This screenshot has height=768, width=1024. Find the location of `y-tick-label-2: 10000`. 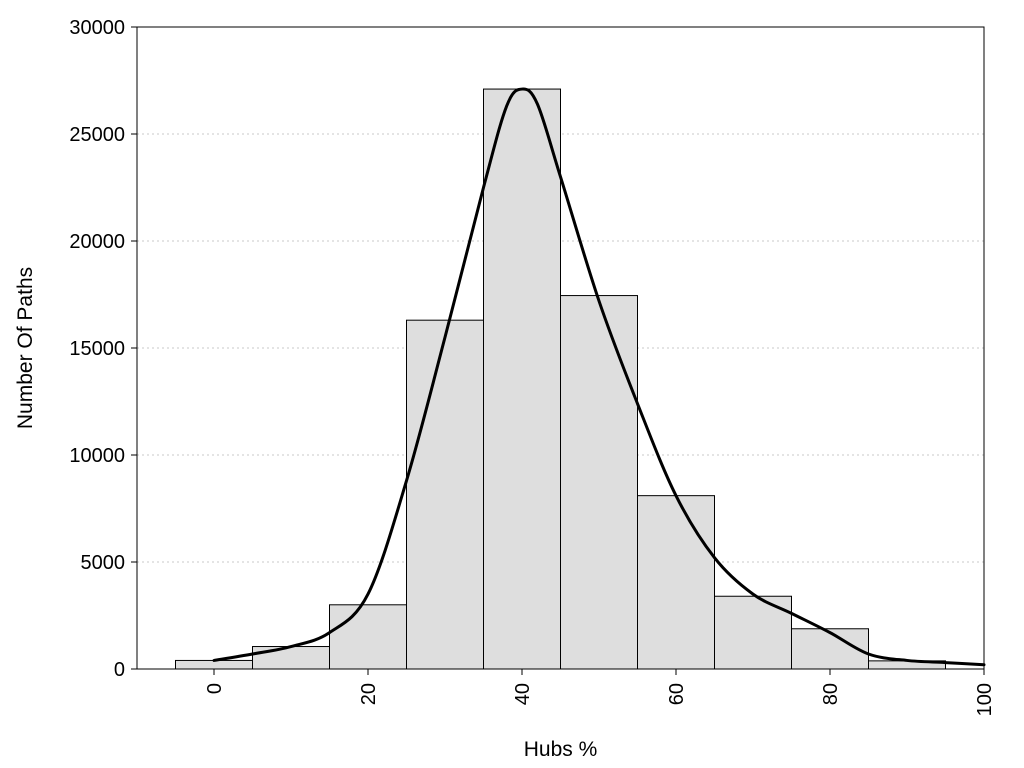

y-tick-label-2: 10000 is located at coordinates (97, 456).